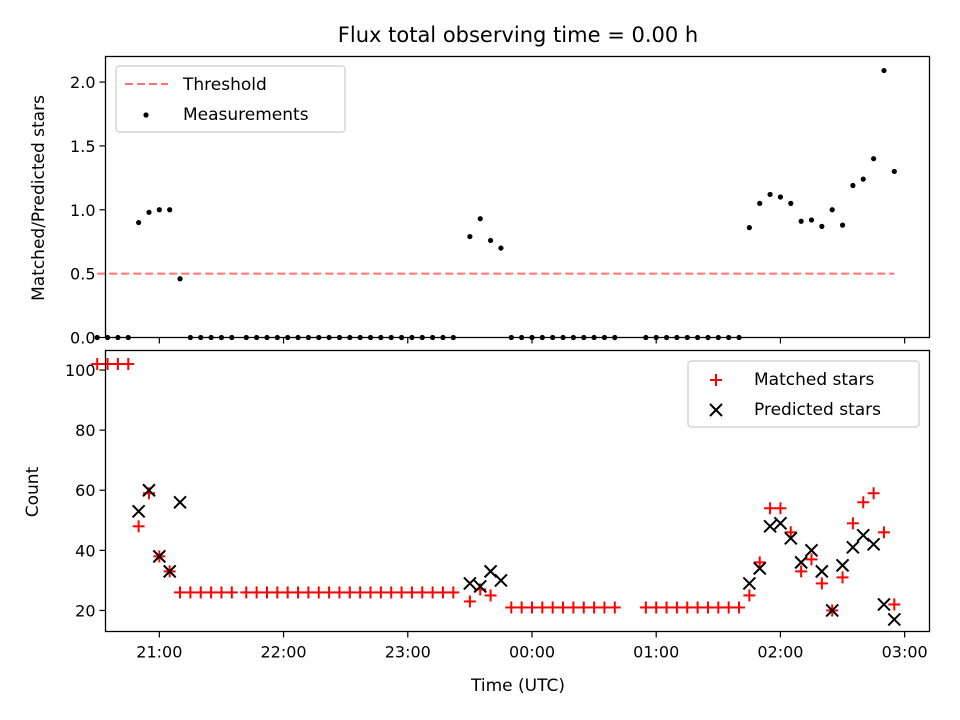 Image resolution: width=960 pixels, height=720 pixels. I want to click on y-tick-label: 1.0, so click(82, 210).